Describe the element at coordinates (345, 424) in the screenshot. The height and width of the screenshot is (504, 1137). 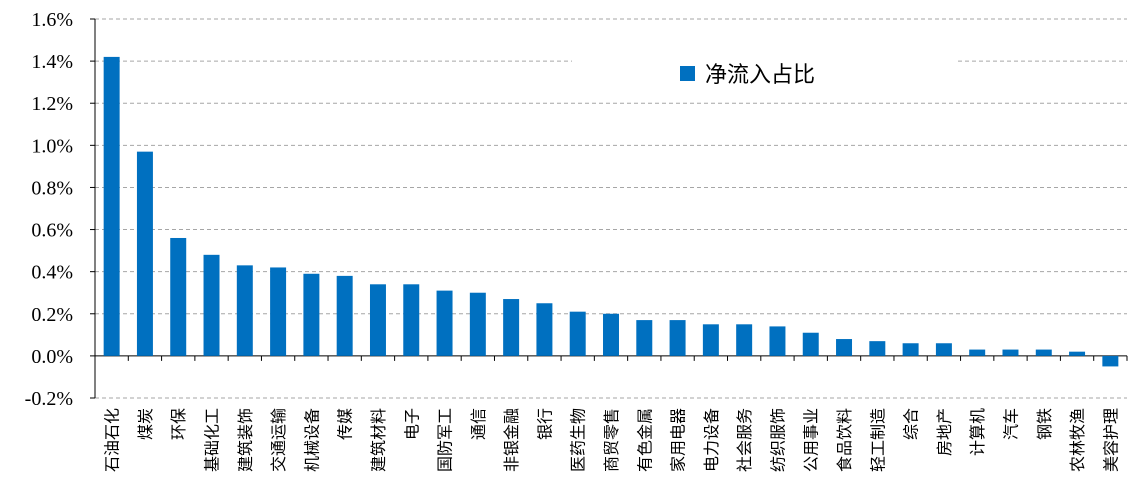
I see `x-tick-label: 传媒` at that location.